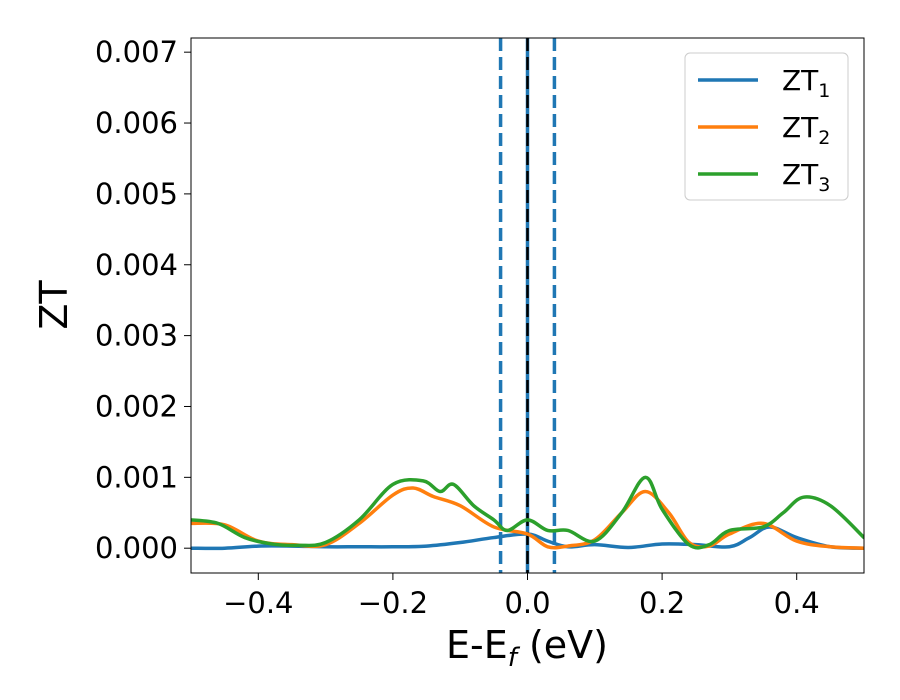  I want to click on series-line-zt3, so click(527, 512).